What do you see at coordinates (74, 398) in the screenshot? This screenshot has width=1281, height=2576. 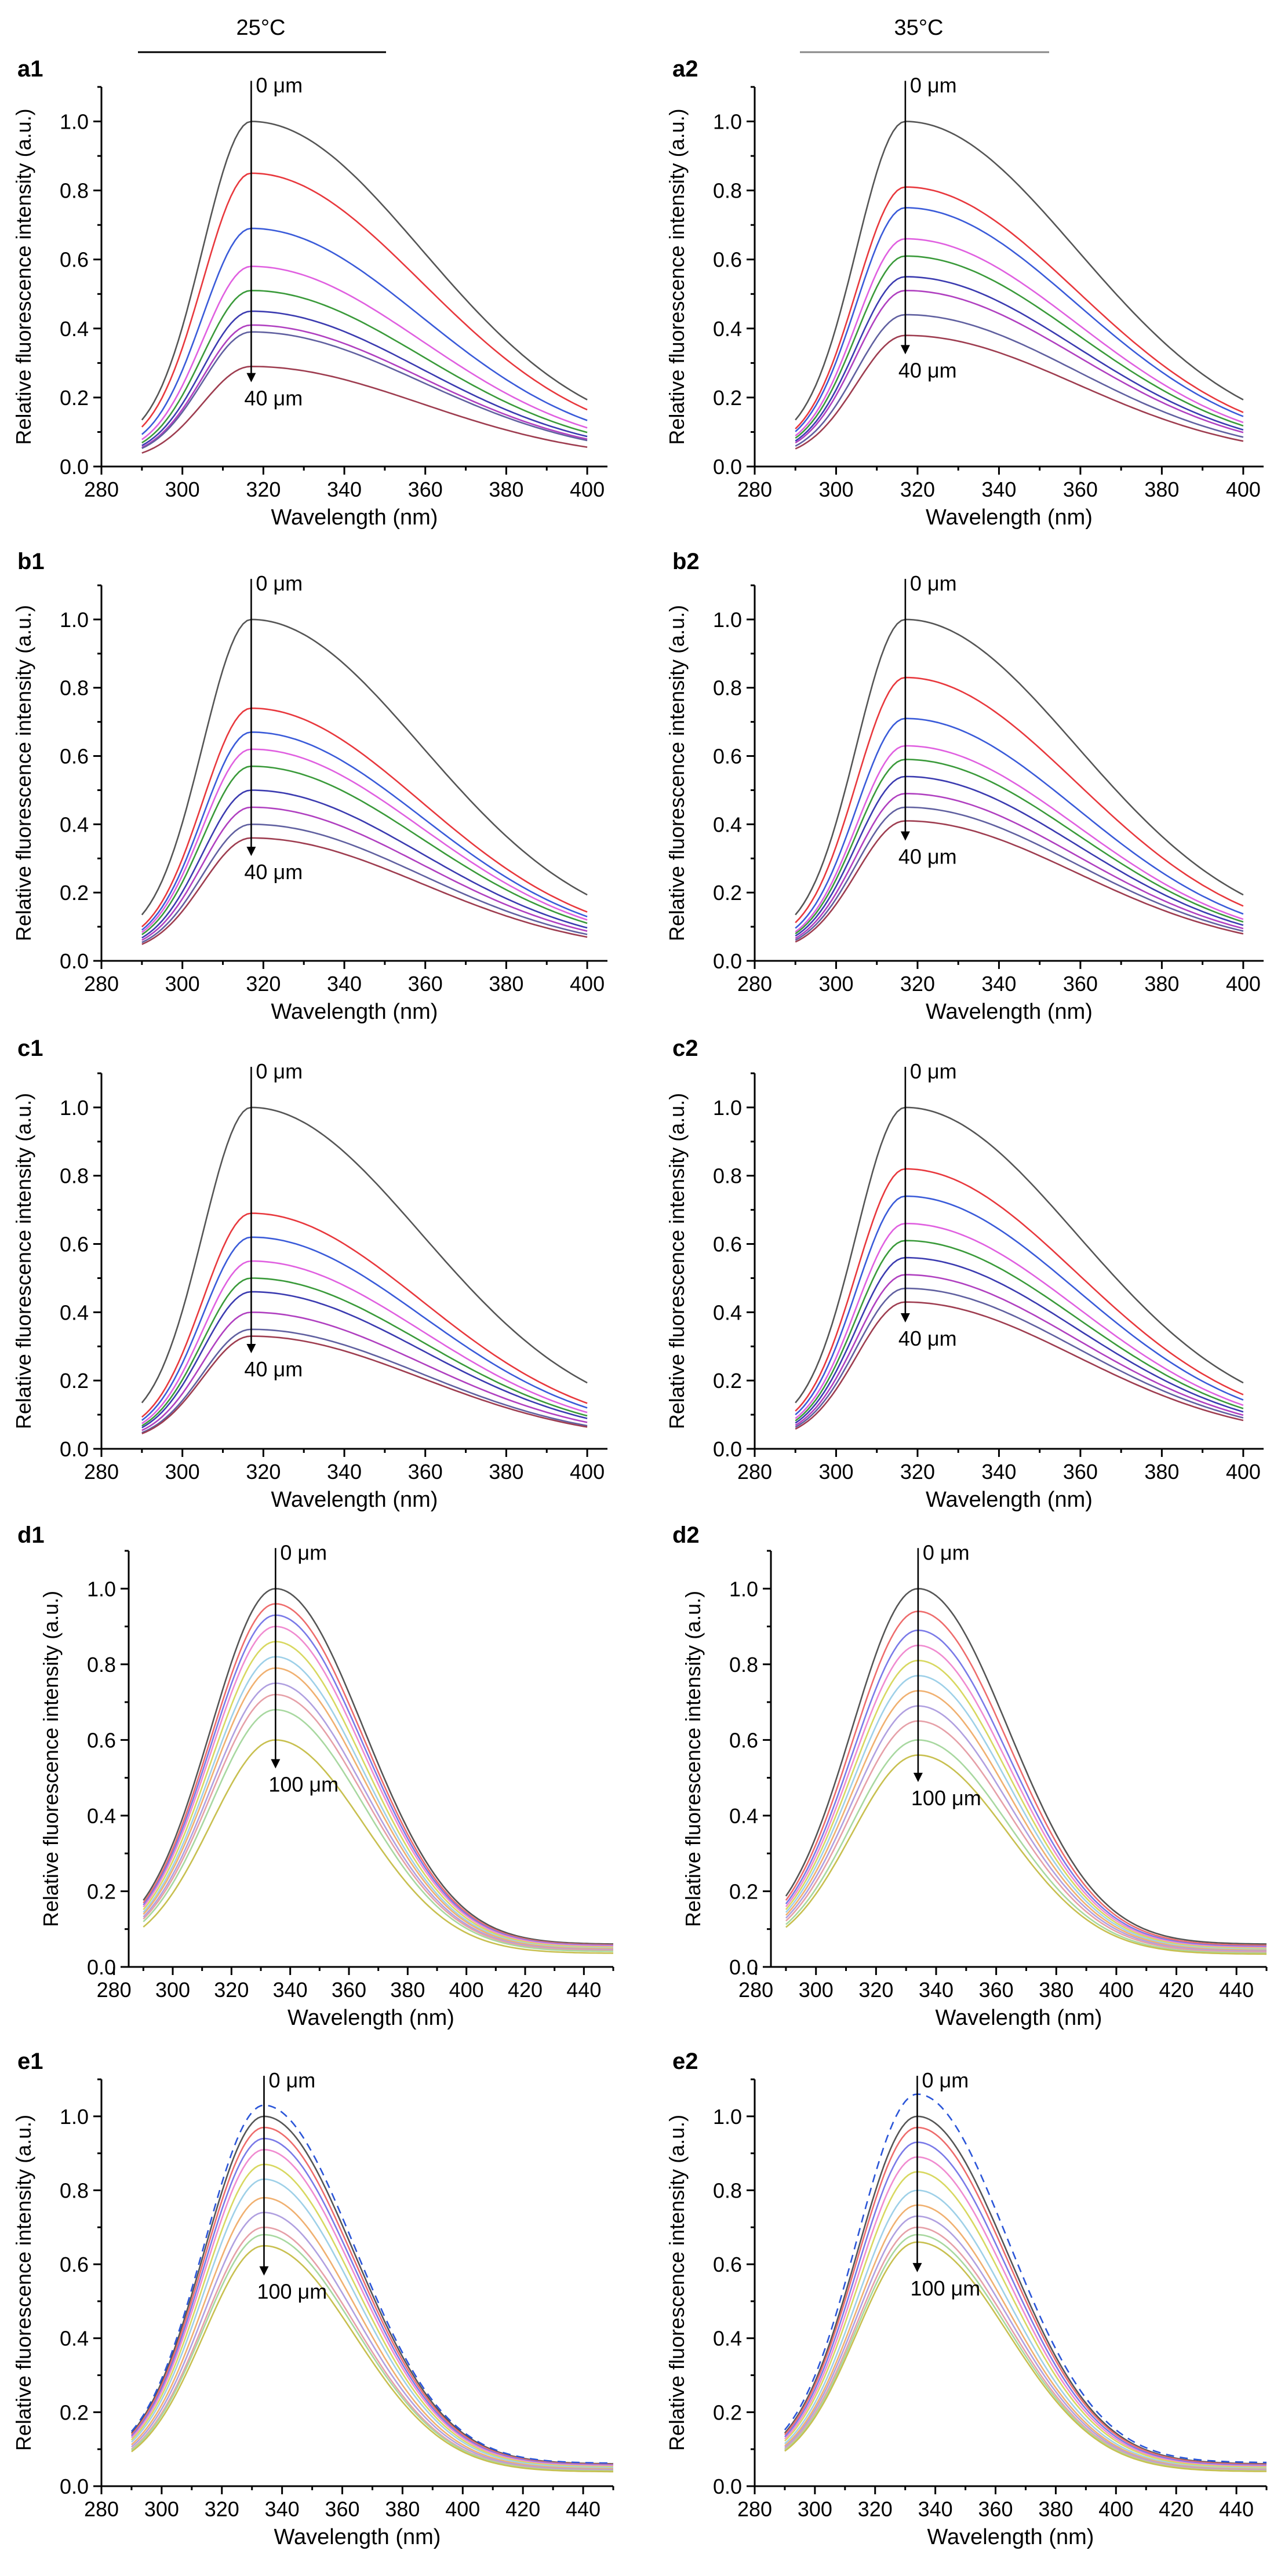 I see `y-tick-label-a1-1: 0.2` at bounding box center [74, 398].